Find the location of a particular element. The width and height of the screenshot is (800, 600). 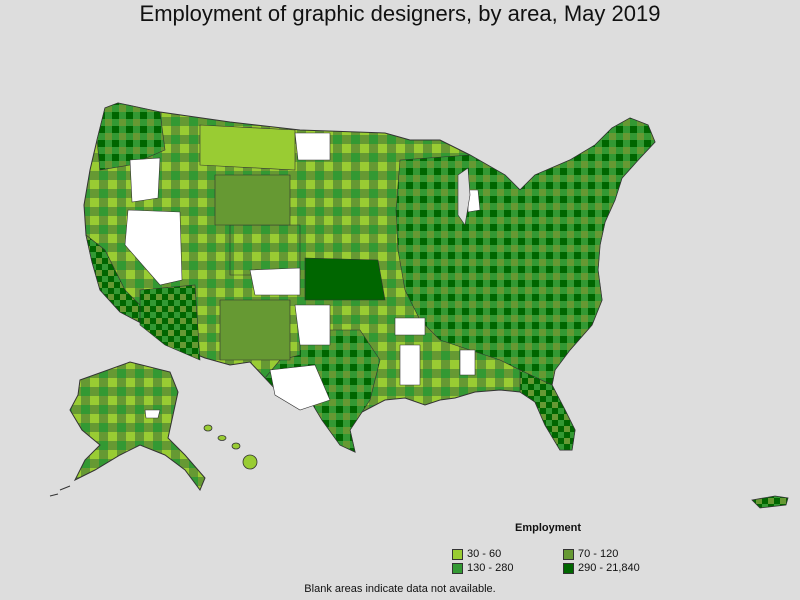

alaska-no-data is located at coordinates (152, 414).